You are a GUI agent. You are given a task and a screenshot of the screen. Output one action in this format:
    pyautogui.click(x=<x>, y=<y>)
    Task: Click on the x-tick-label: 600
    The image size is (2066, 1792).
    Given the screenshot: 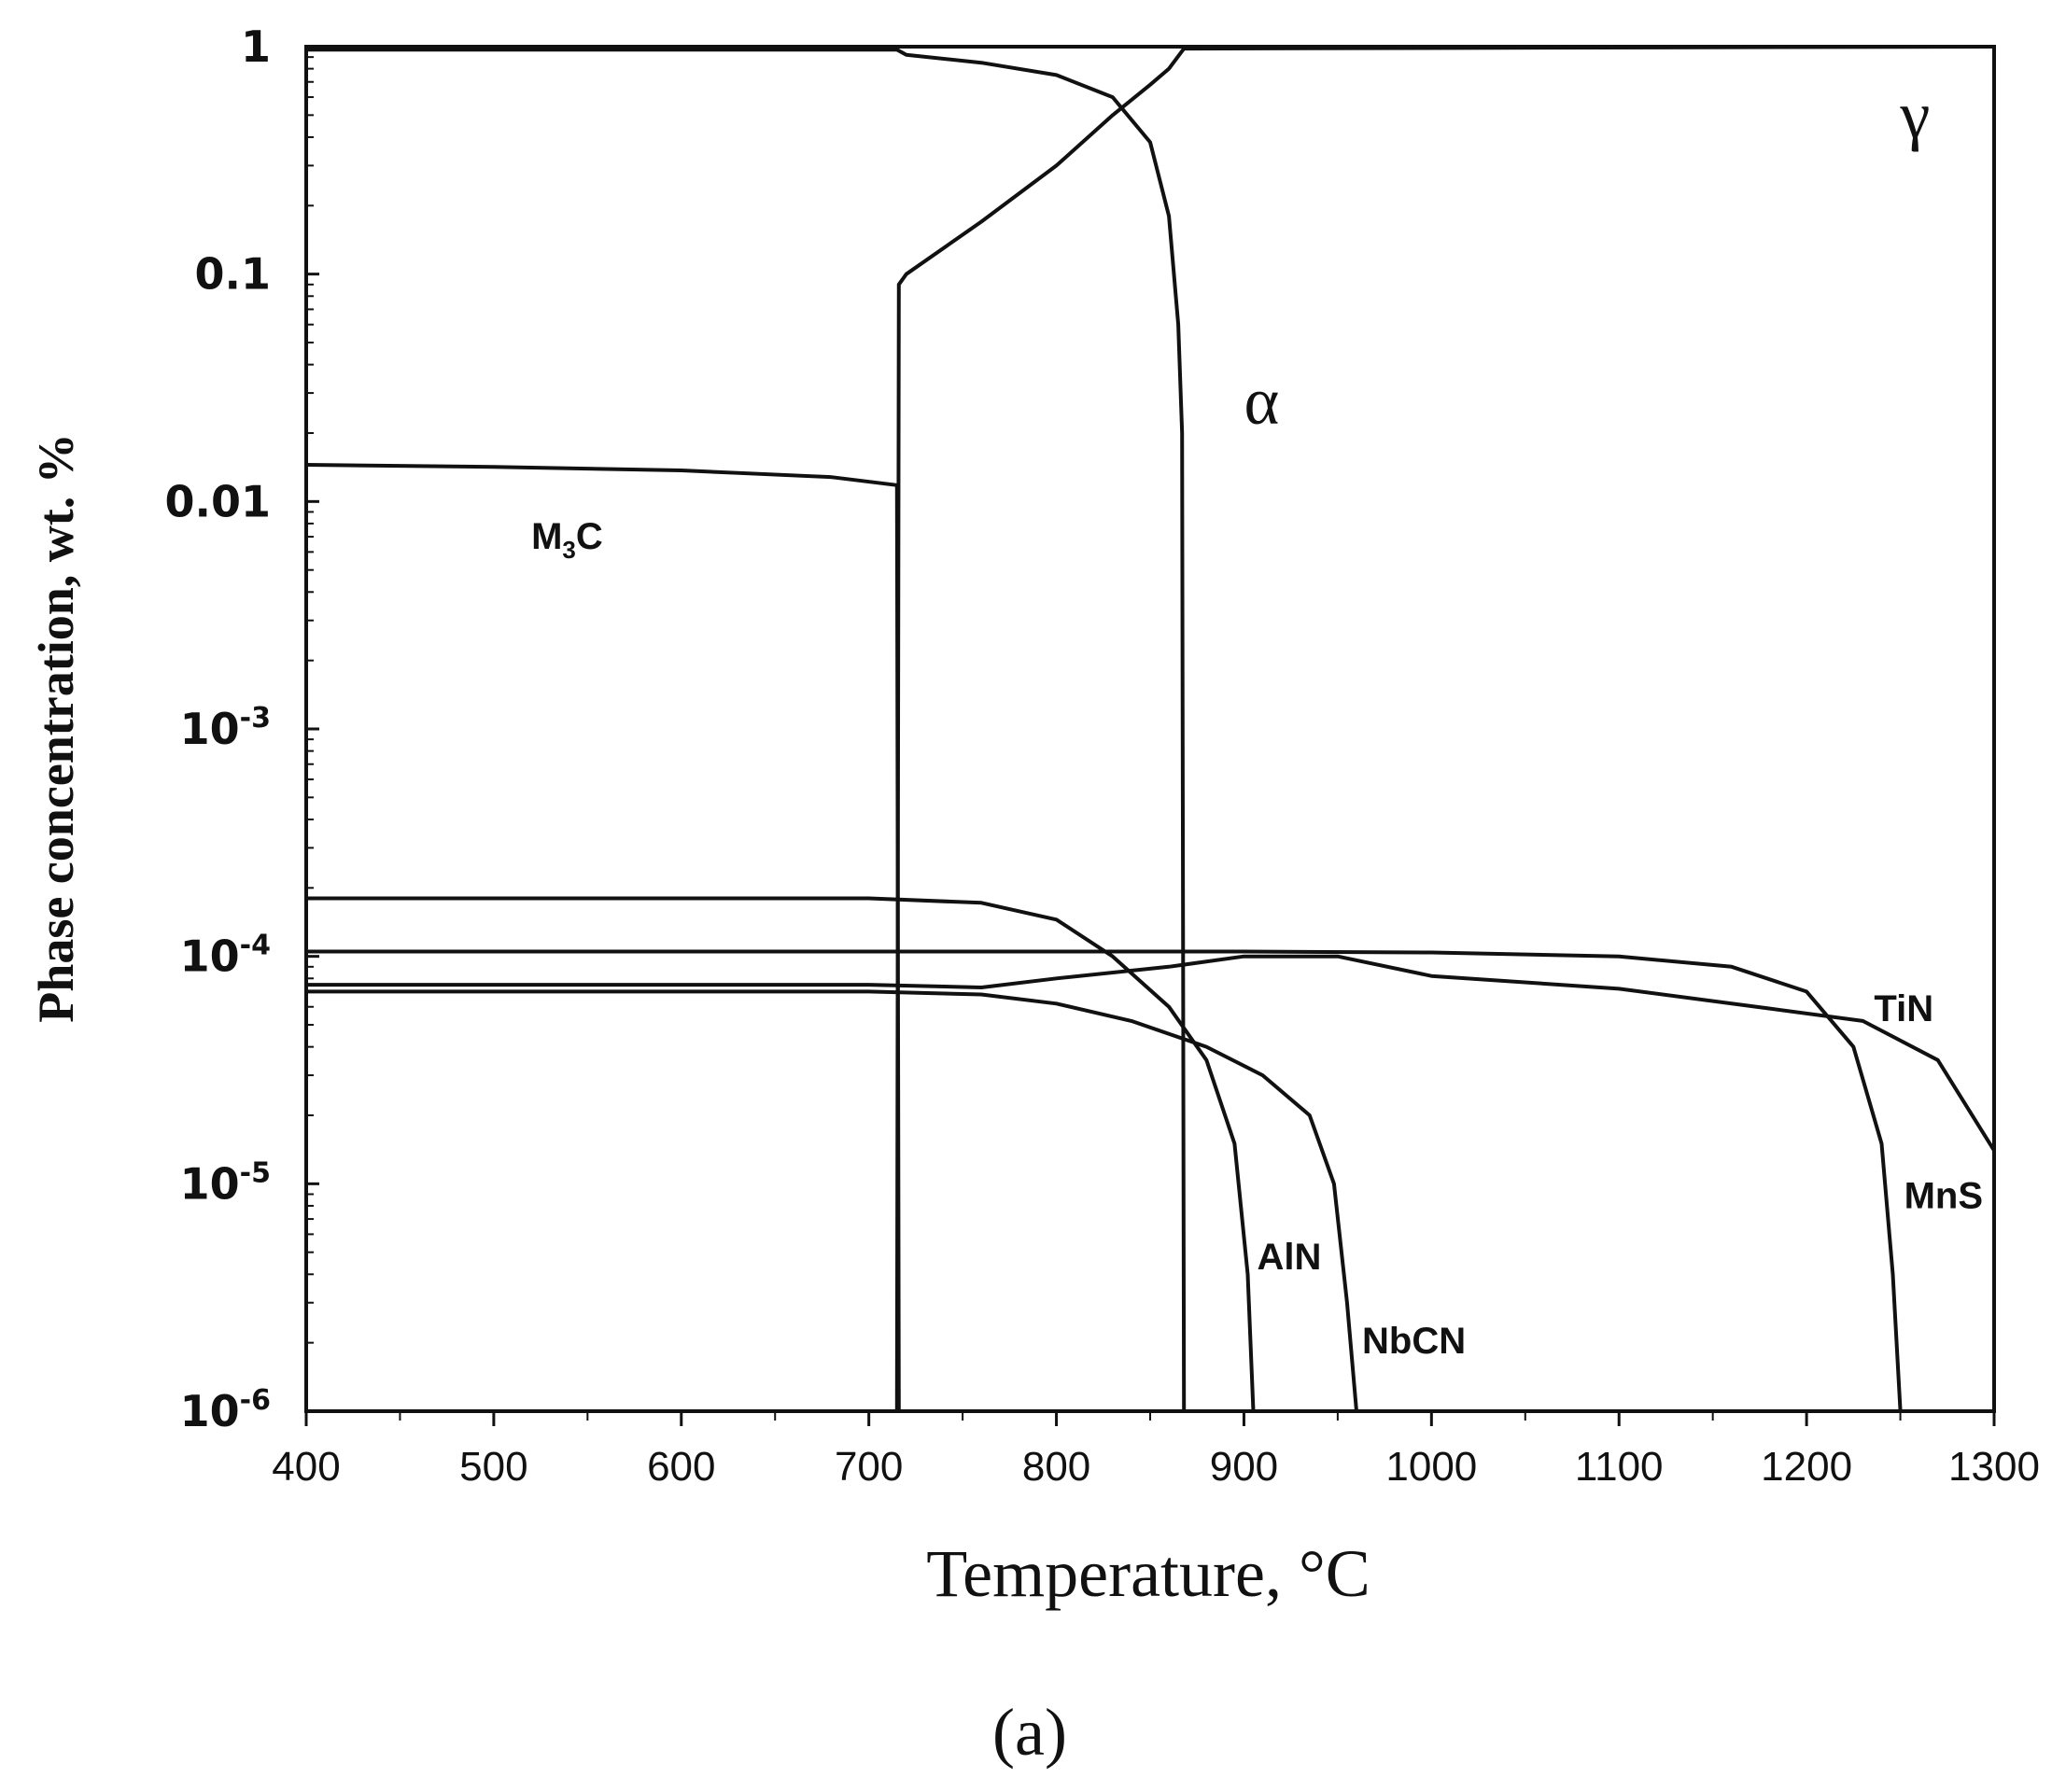 What is the action you would take?
    pyautogui.click(x=681, y=1467)
    